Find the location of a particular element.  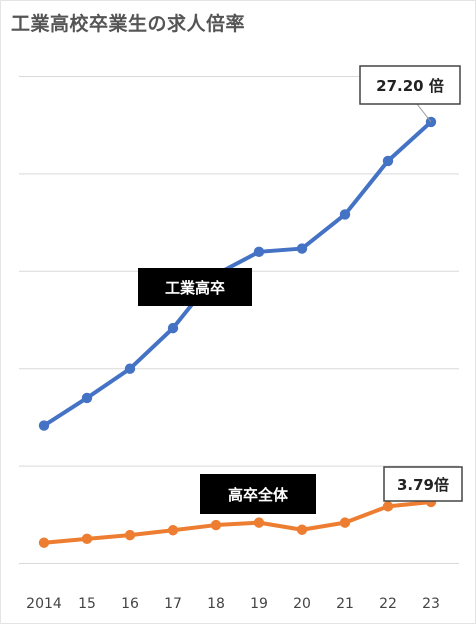

series-name-text: 高卒全体 is located at coordinates (258, 495).